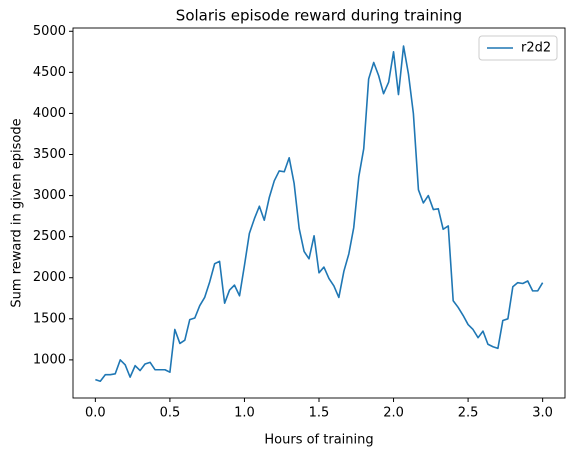  I want to click on y-tick-label: 4000, so click(49, 113).